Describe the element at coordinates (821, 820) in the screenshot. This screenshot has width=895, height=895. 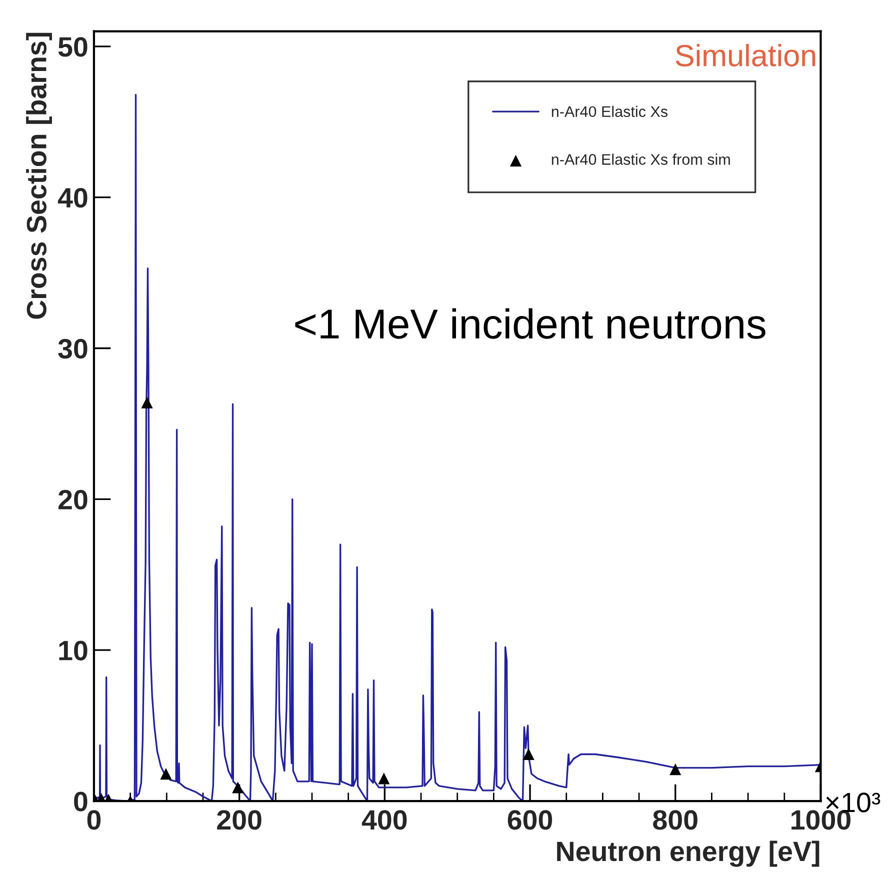
I see `x-tick-label: 1000` at that location.